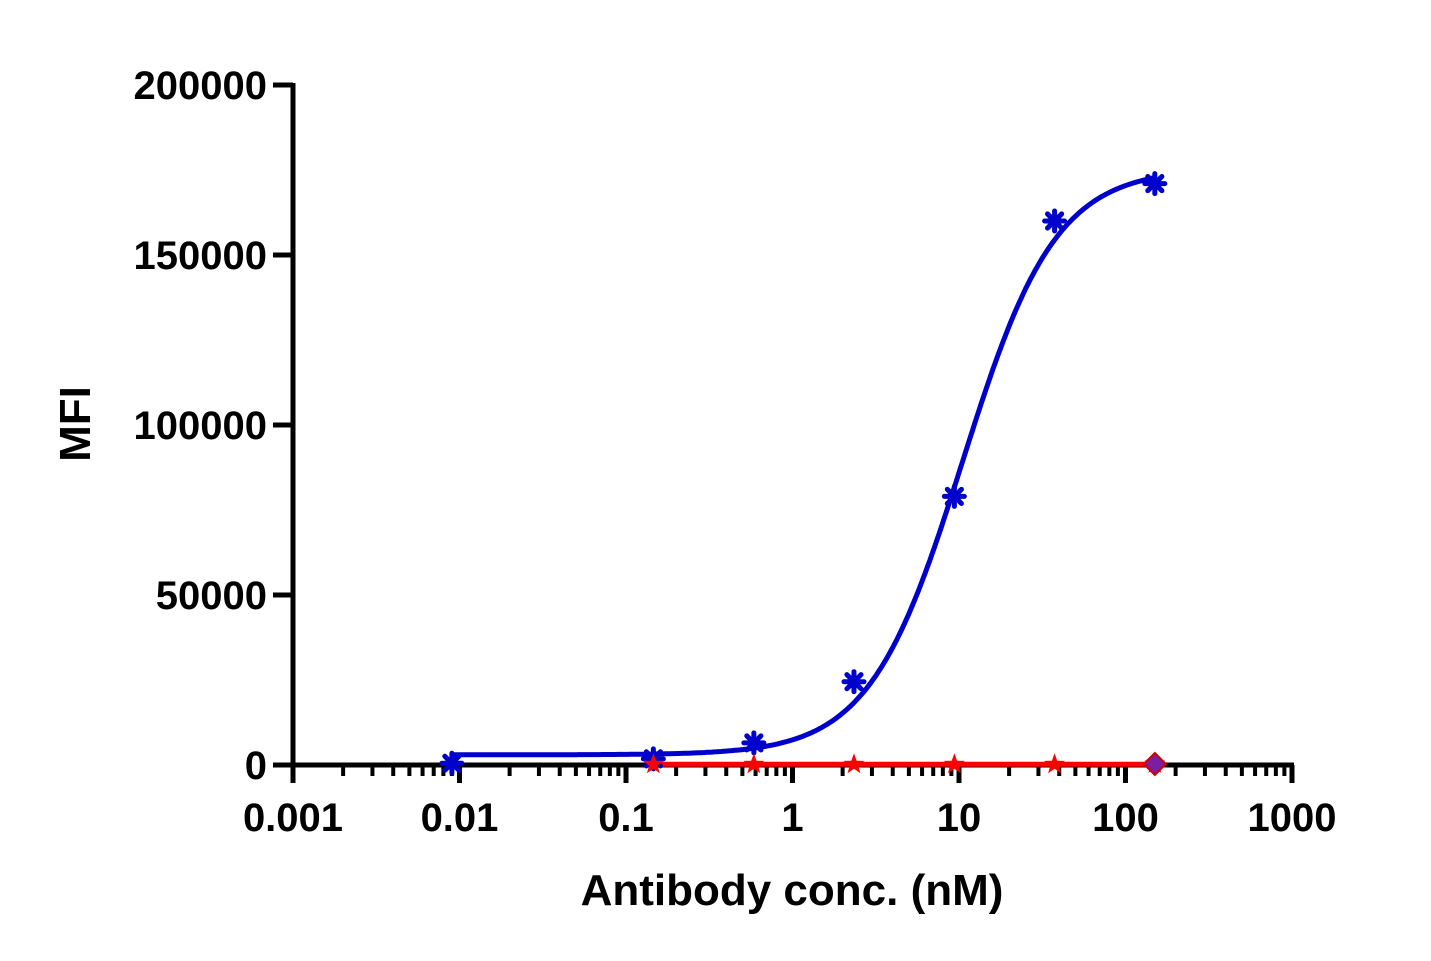 The height and width of the screenshot is (961, 1431). Describe the element at coordinates (75, 424) in the screenshot. I see `y-axis-title: MFI` at that location.